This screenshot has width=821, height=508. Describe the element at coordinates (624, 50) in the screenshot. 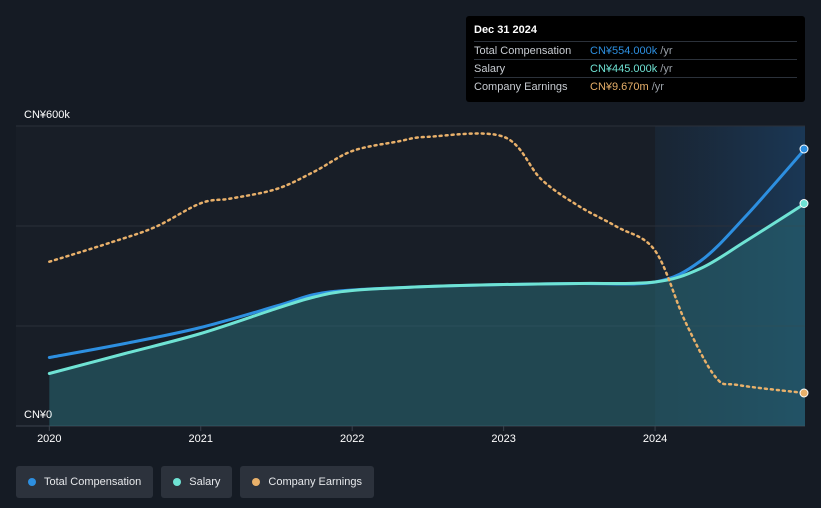

I see `tooltip-value: CN¥554.000k` at that location.